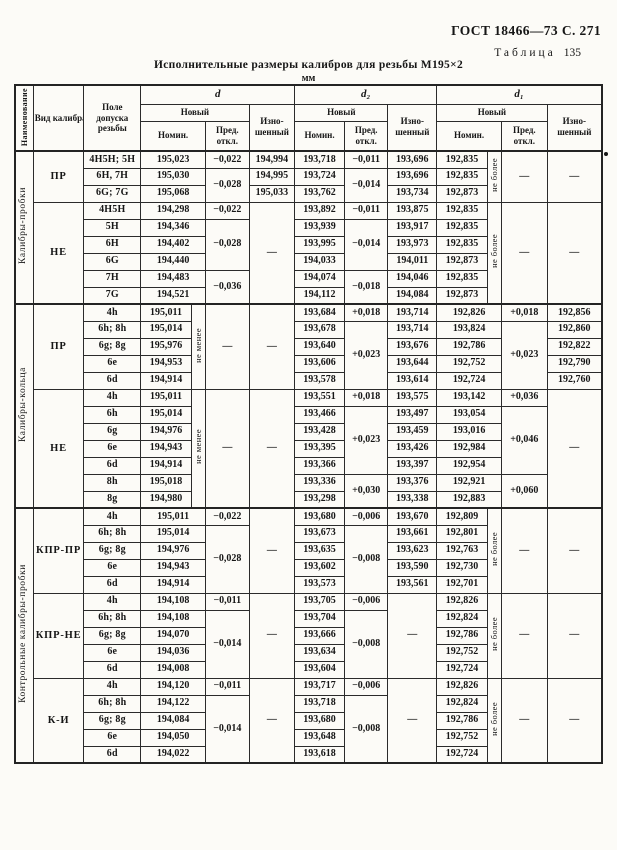  Describe the element at coordinates (574, 127) in the screenshot. I see `column-header-worn-d1: Изно­шенный` at that location.